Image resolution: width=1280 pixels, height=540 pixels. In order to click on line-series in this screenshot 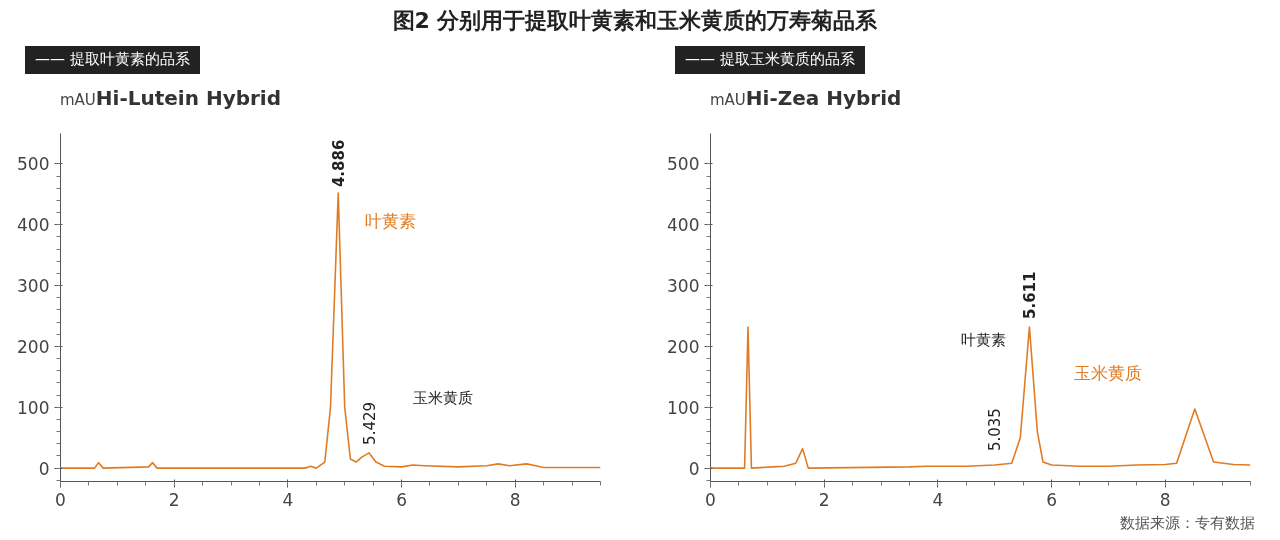, I will do `click(980, 397)`.